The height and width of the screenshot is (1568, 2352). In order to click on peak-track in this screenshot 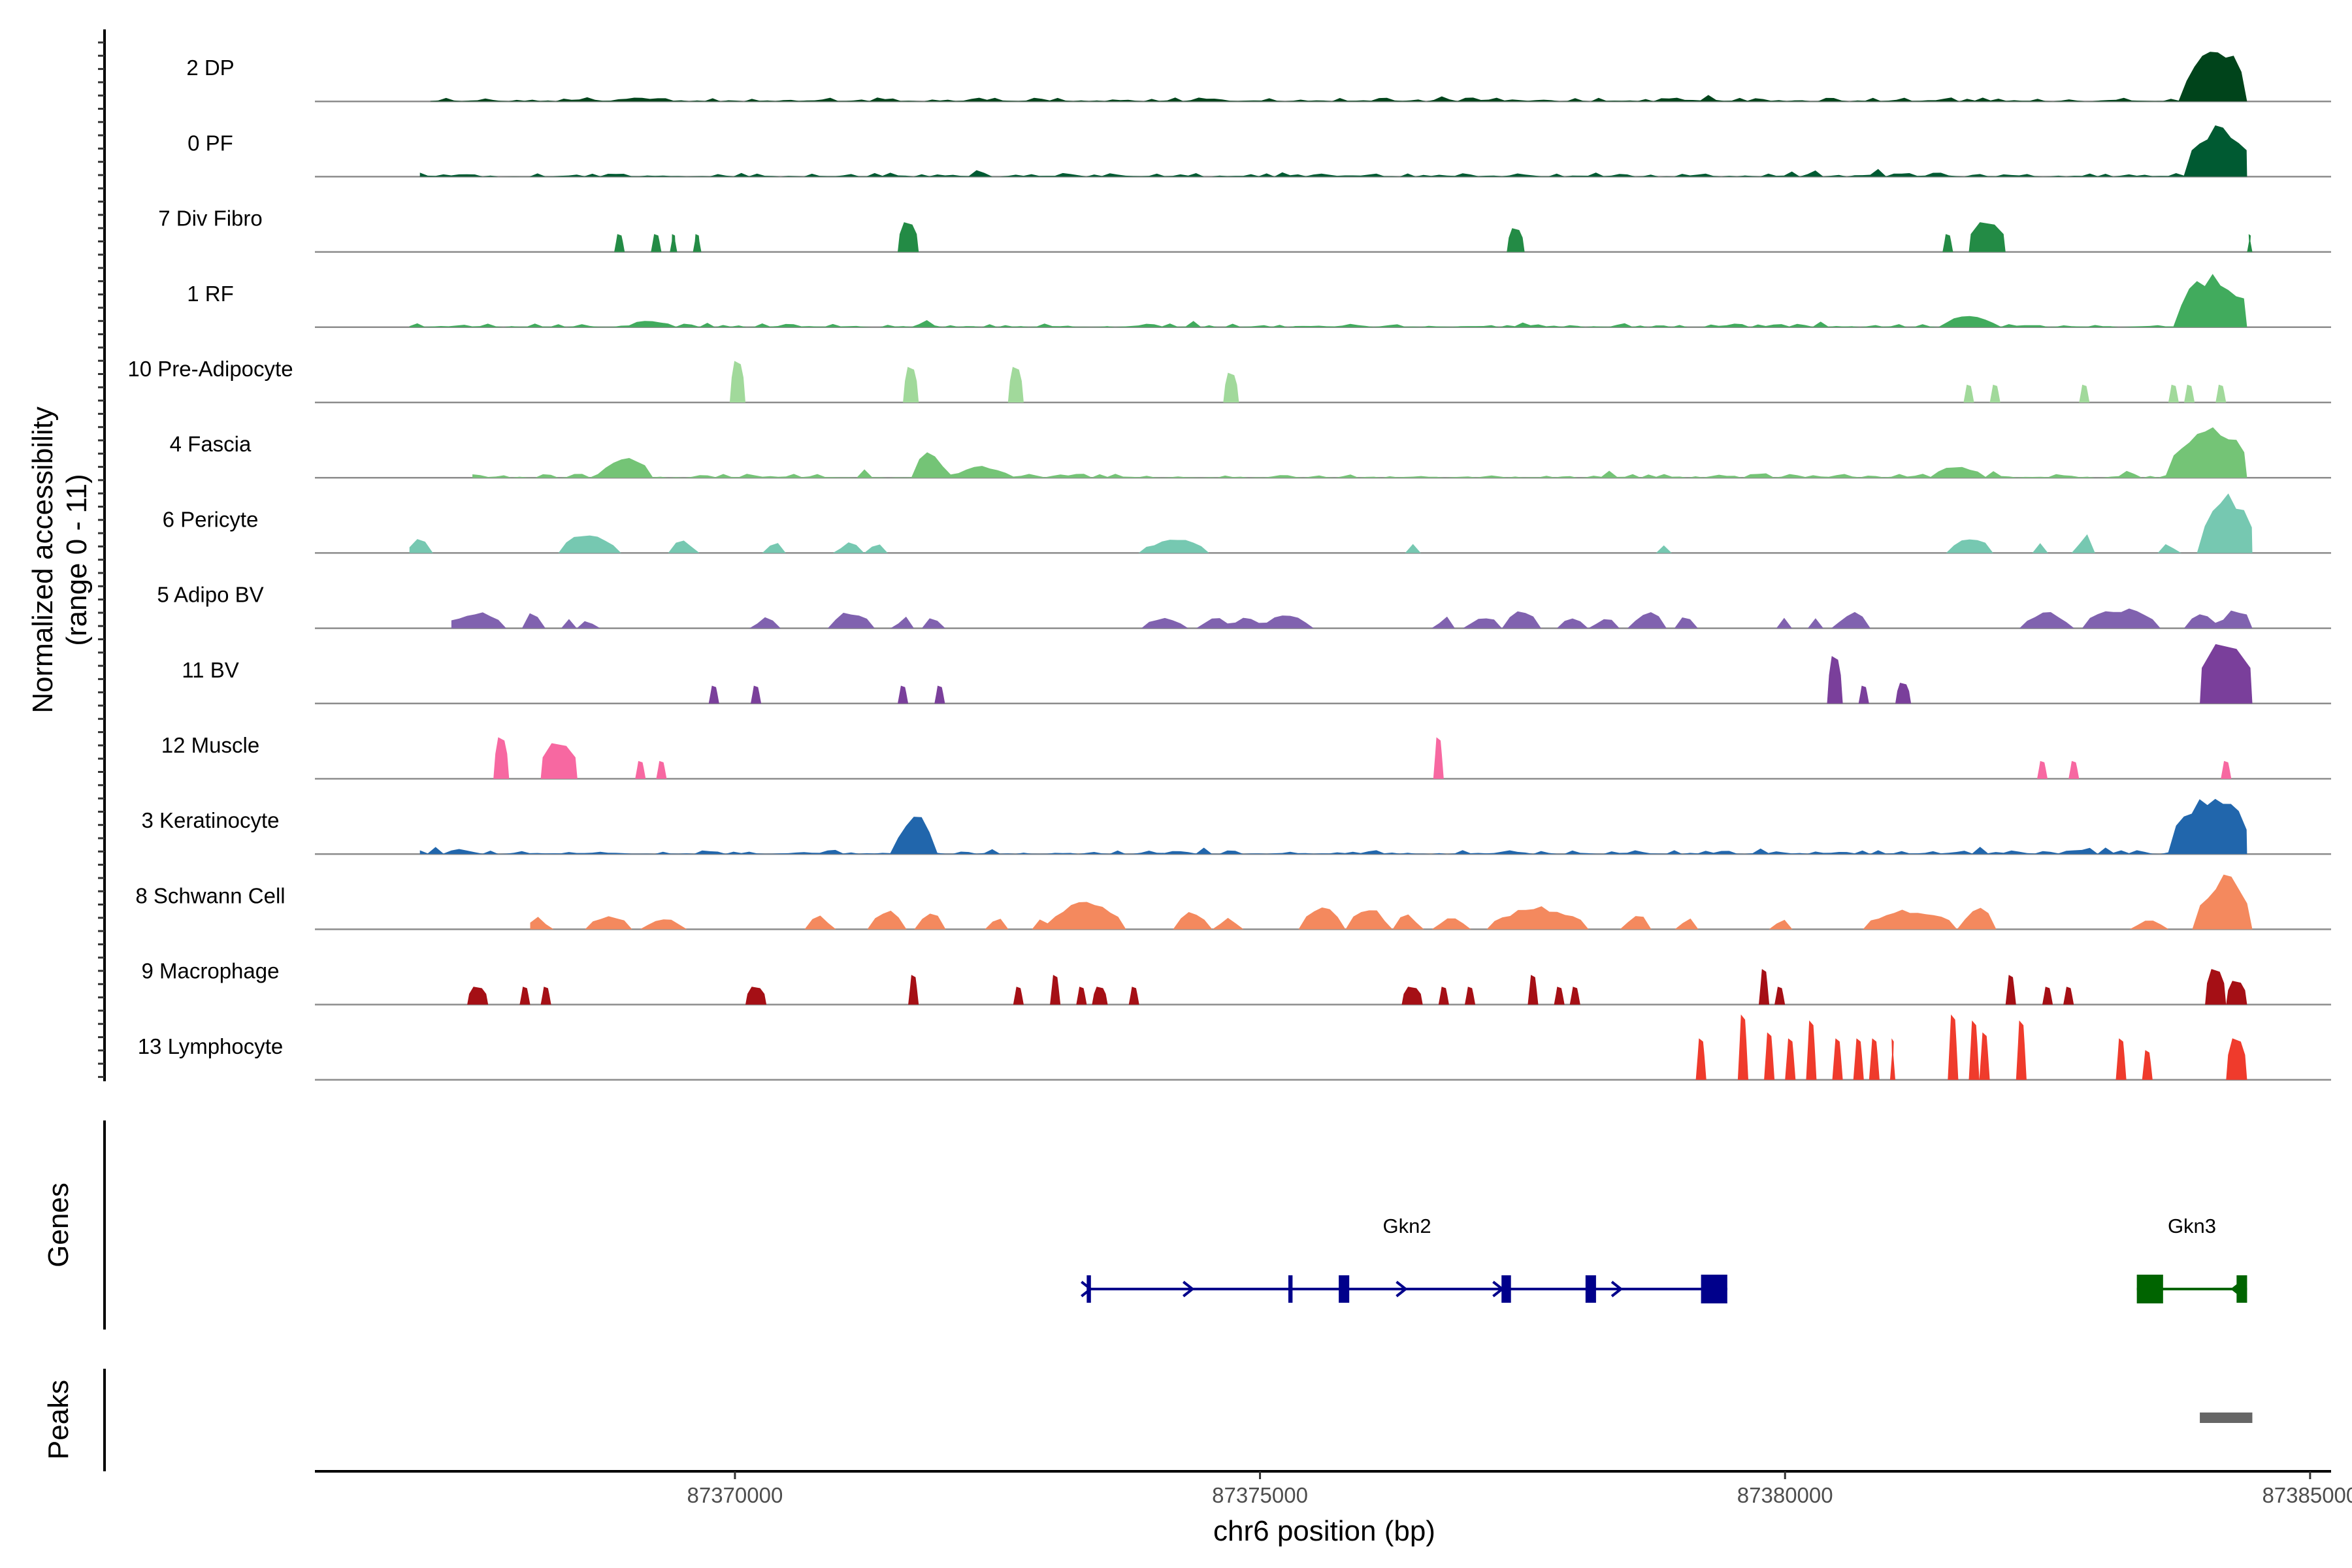, I will do `click(2226, 1418)`.